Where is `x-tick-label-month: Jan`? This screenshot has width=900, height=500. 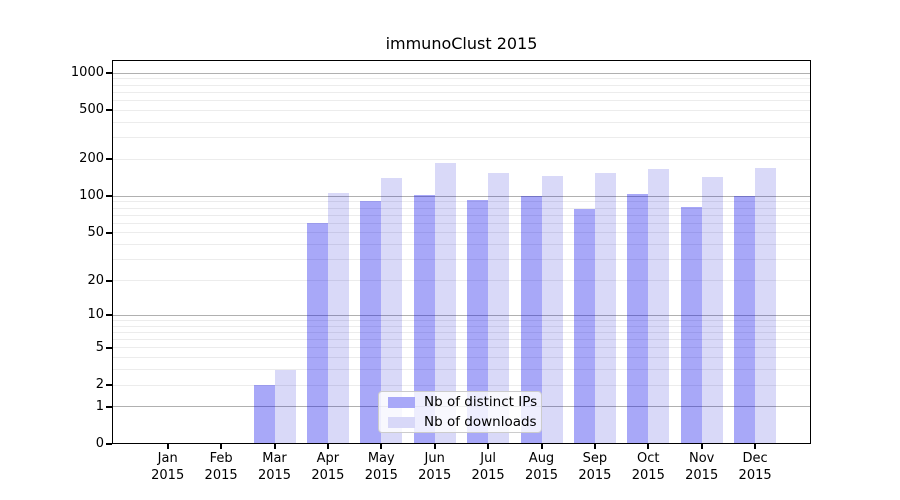
x-tick-label-month: Jan is located at coordinates (167, 458).